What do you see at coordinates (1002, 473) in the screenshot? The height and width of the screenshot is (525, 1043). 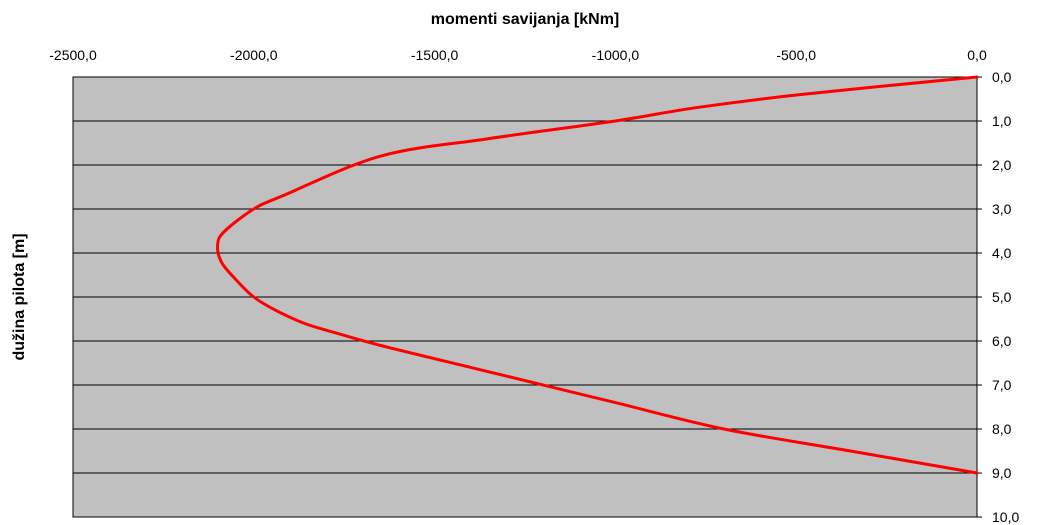 I see `y-tick-label: 9,0` at bounding box center [1002, 473].